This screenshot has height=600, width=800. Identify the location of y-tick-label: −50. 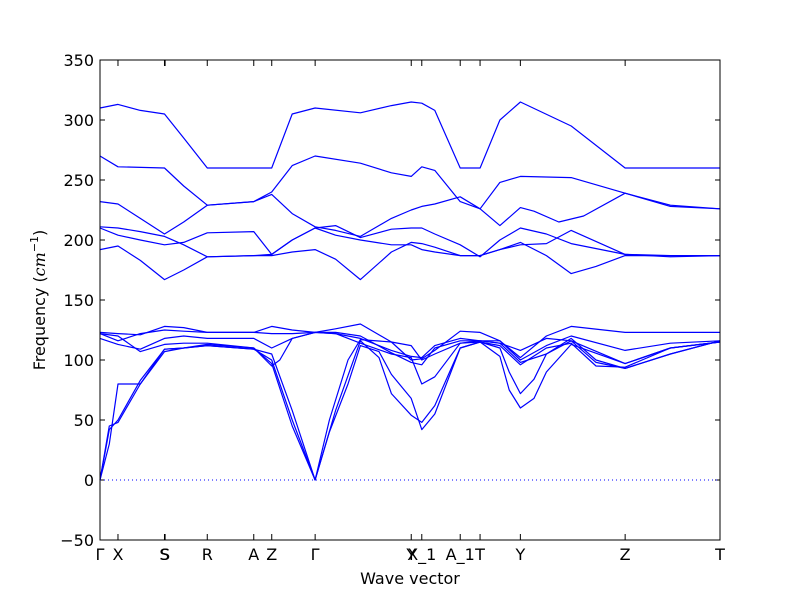
(77, 540).